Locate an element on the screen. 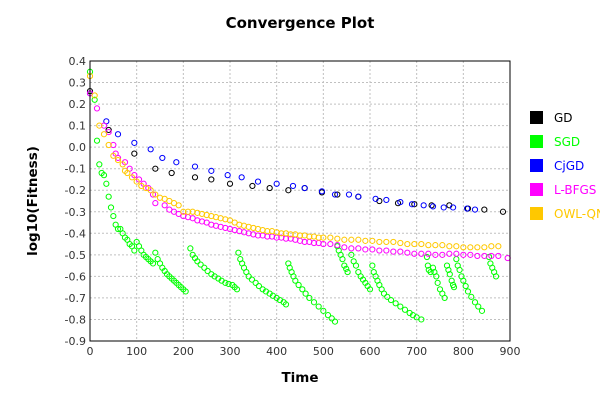 This screenshot has height=400, width=600. x-tick-label: 400 is located at coordinates (276, 351).